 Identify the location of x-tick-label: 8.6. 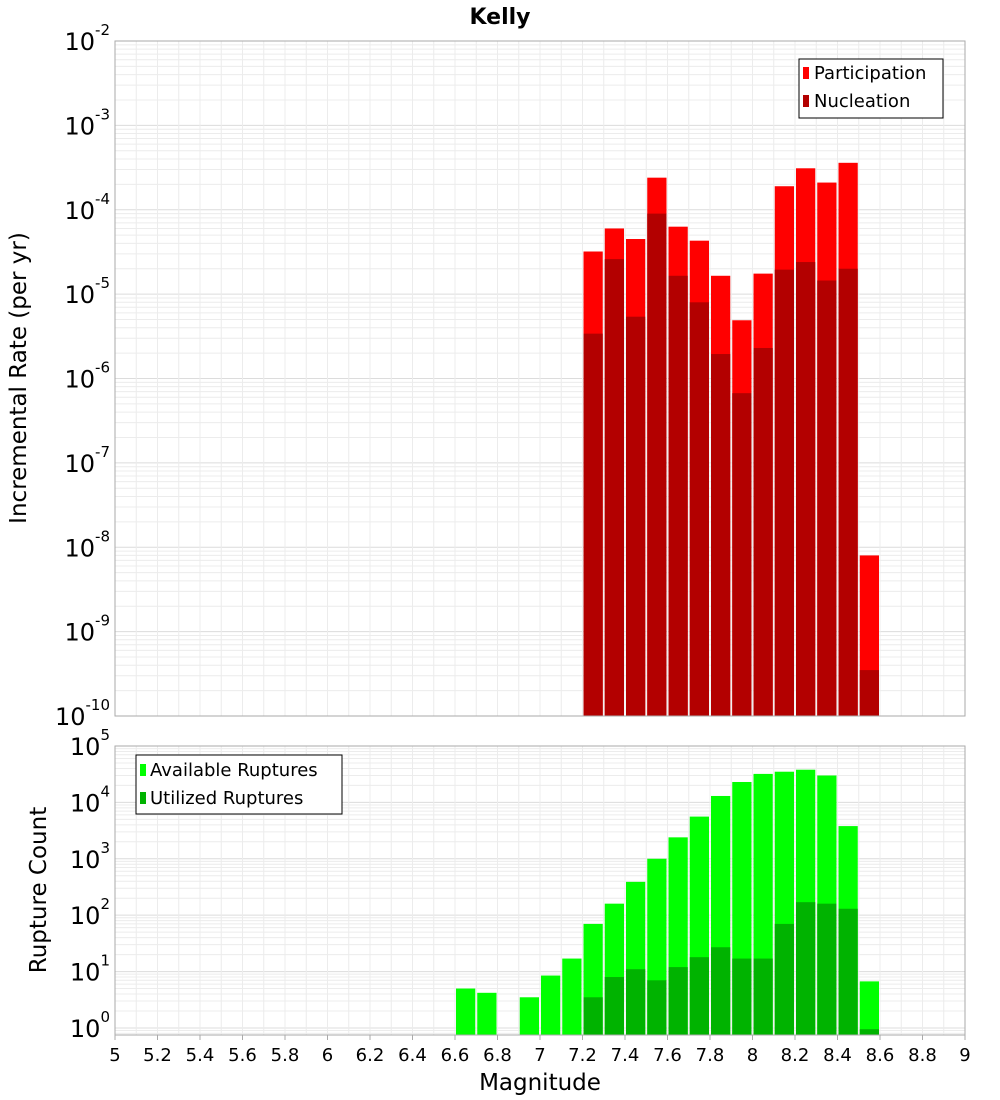
(880, 1055).